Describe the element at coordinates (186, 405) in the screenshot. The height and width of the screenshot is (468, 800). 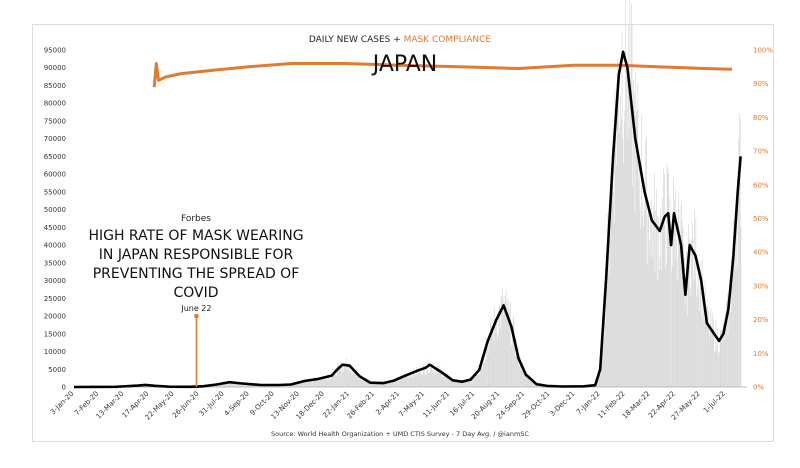
I see `x-tick-label: 26-Jun-20` at that location.